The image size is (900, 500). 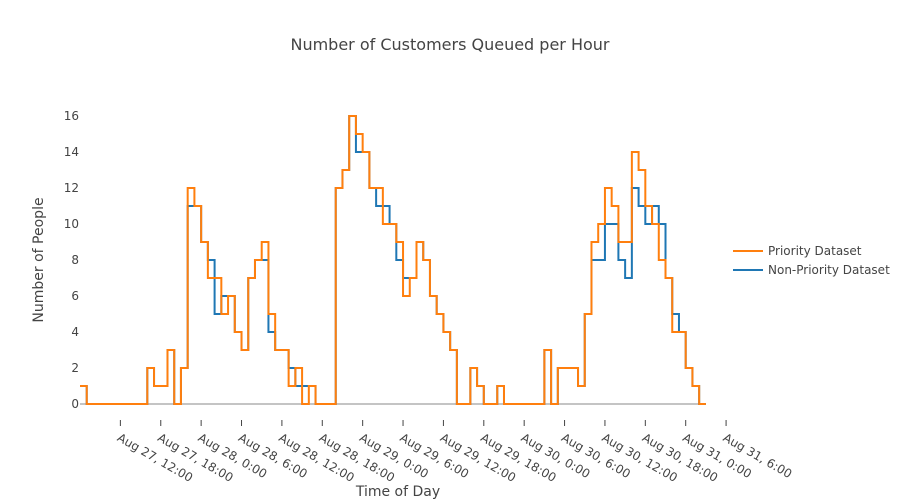 What do you see at coordinates (811, 260) in the screenshot?
I see `legend: Priority Dataset Non-Priority Dataset` at bounding box center [811, 260].